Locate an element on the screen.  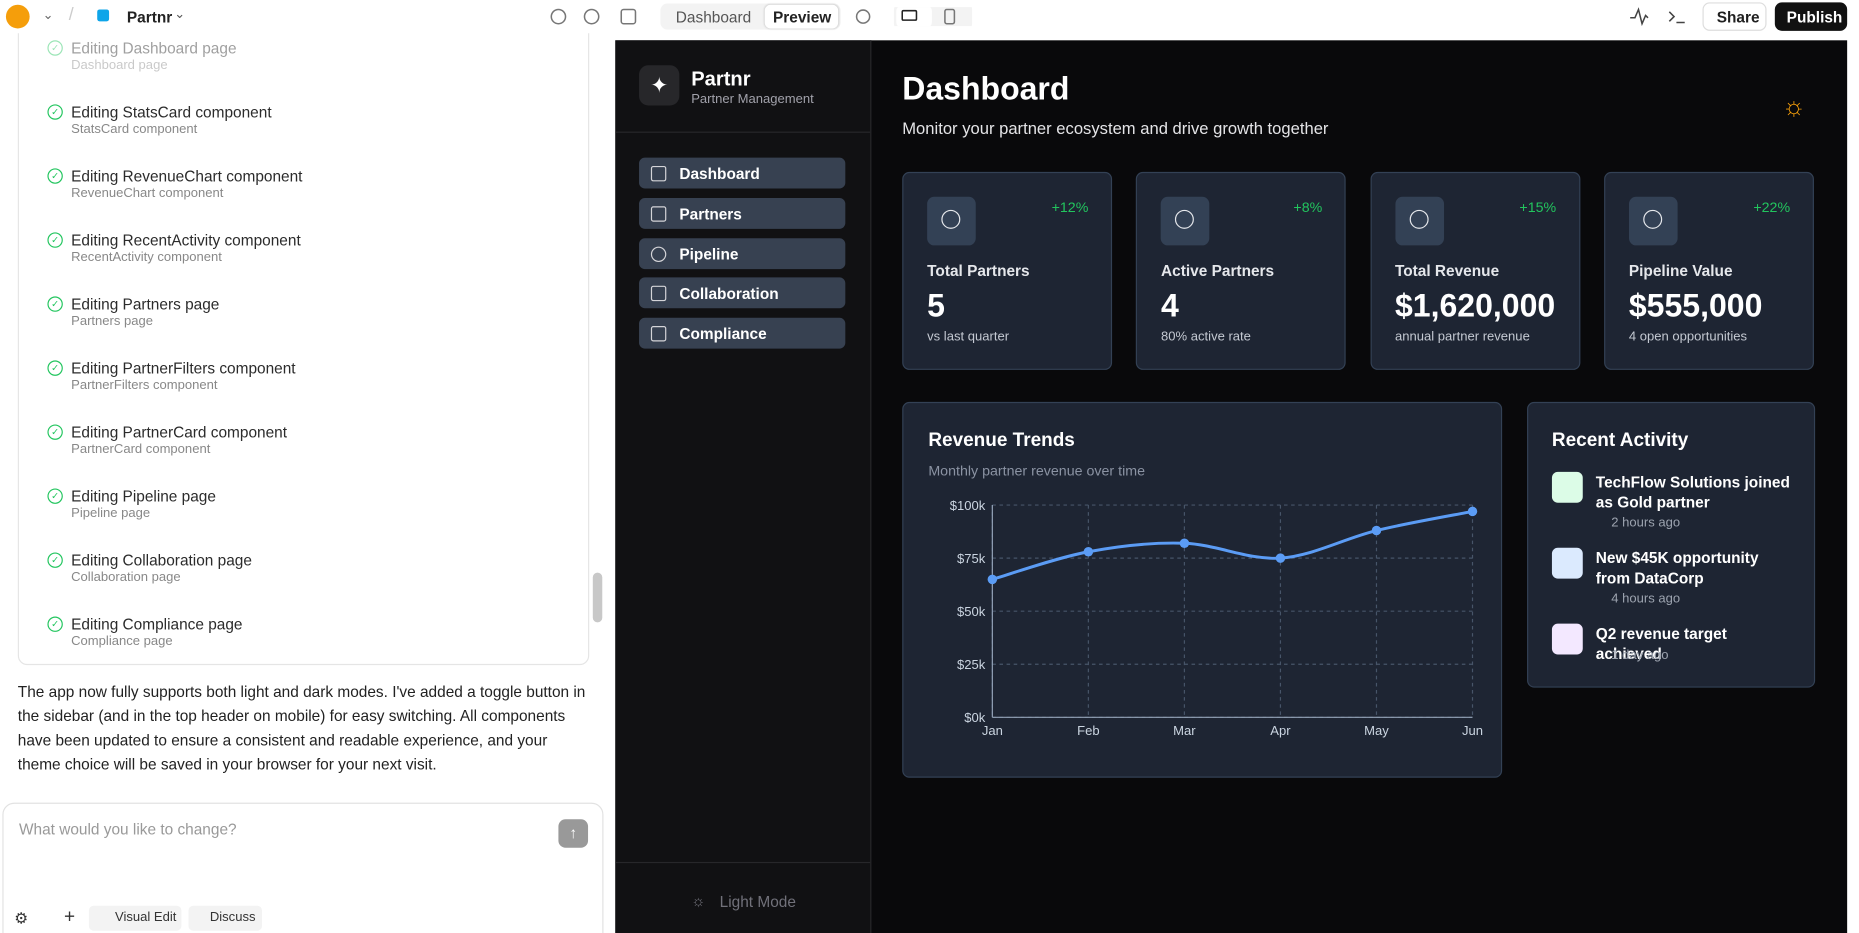
step-title: Editing RecentActivity component is located at coordinates (186, 240).